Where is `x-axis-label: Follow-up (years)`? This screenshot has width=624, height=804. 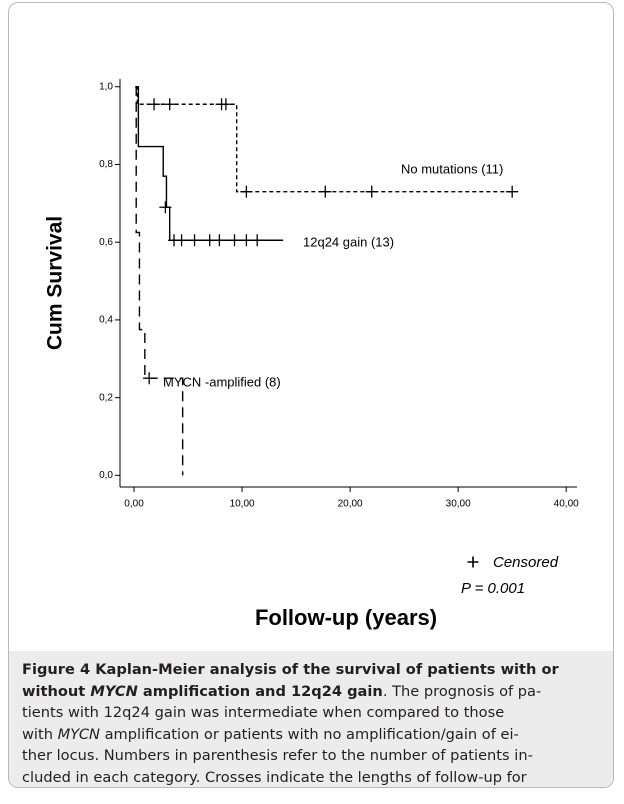 x-axis-label: Follow-up (years) is located at coordinates (346, 617).